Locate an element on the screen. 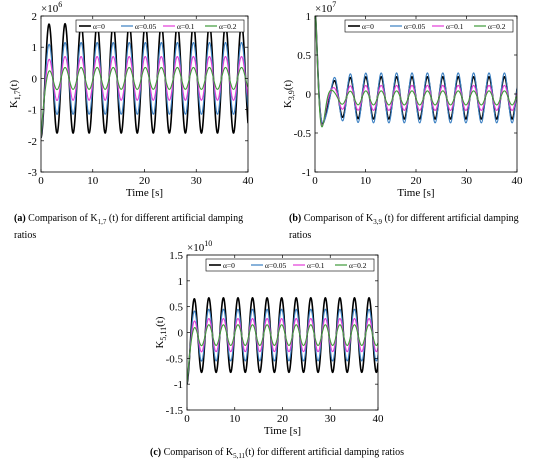  axis-multiplier: ×10⁶ is located at coordinates (51, 7).